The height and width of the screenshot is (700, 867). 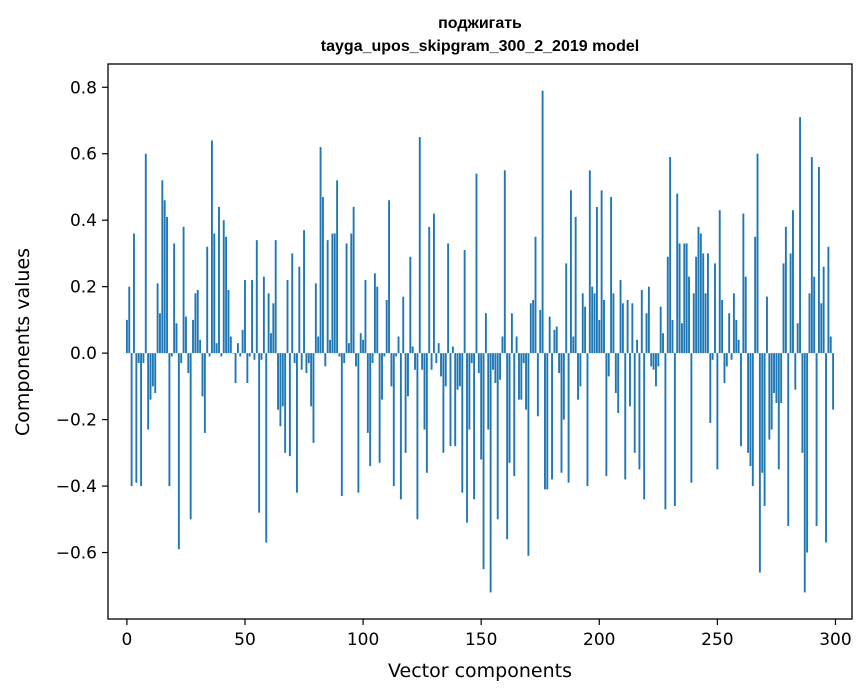 What do you see at coordinates (83, 288) in the screenshot?
I see `y-tick-label: 0.2` at bounding box center [83, 288].